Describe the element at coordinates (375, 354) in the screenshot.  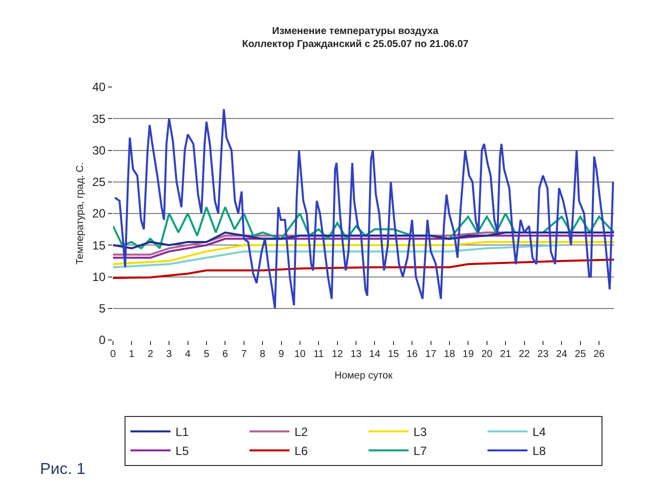
I see `x-tick-label: 14` at that location.